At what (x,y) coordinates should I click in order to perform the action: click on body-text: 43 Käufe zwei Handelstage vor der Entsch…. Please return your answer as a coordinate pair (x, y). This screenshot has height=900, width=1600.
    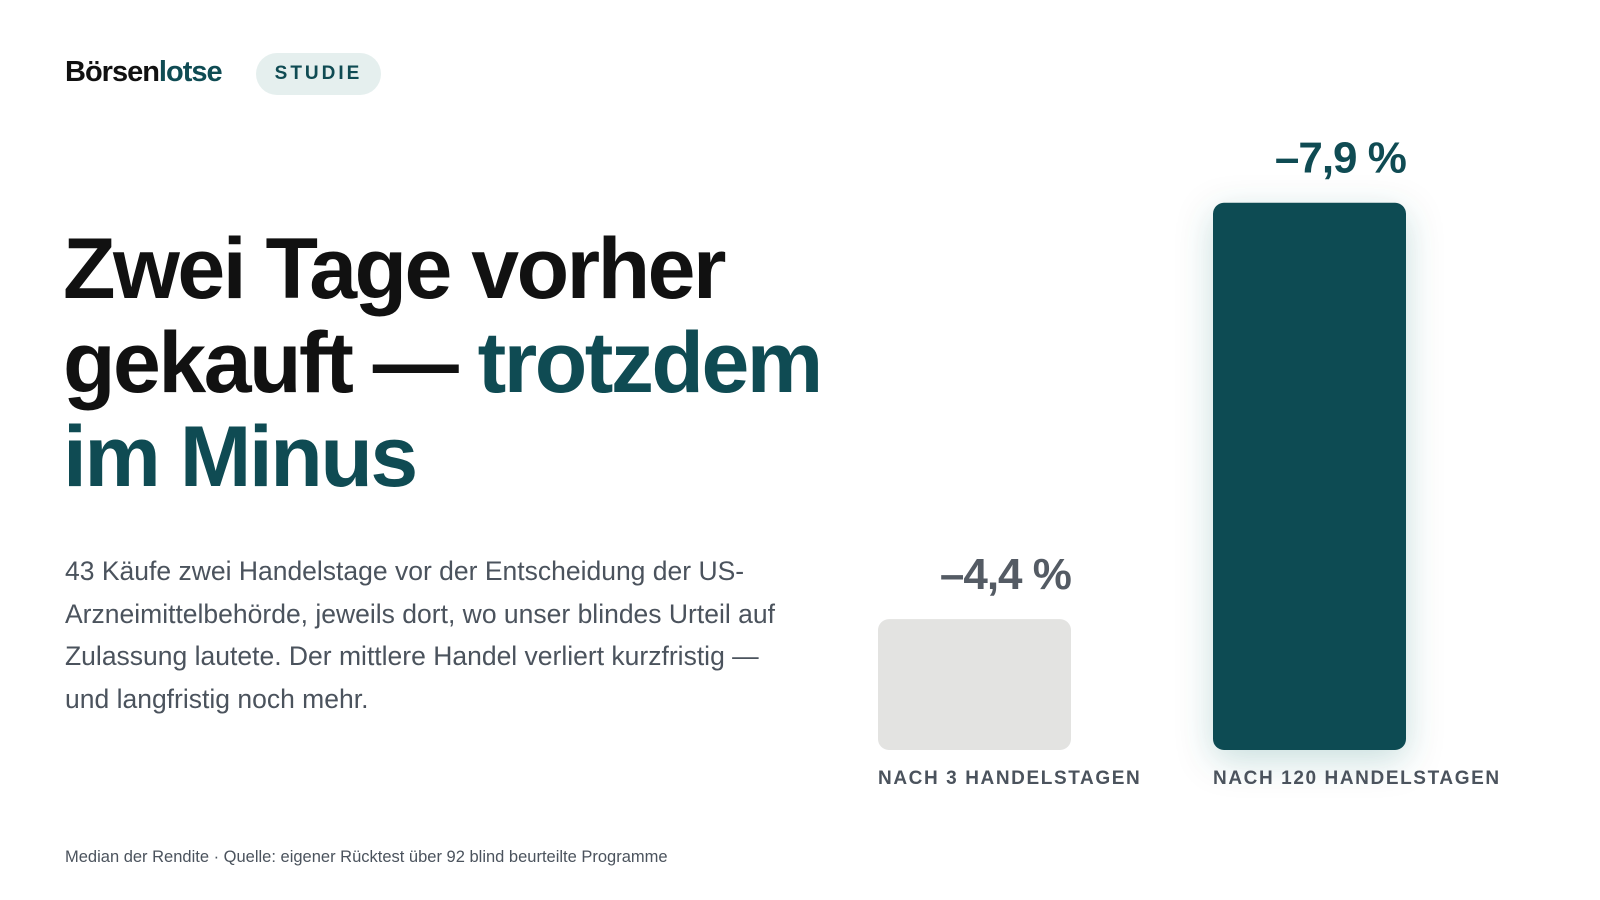
    Looking at the image, I should click on (420, 635).